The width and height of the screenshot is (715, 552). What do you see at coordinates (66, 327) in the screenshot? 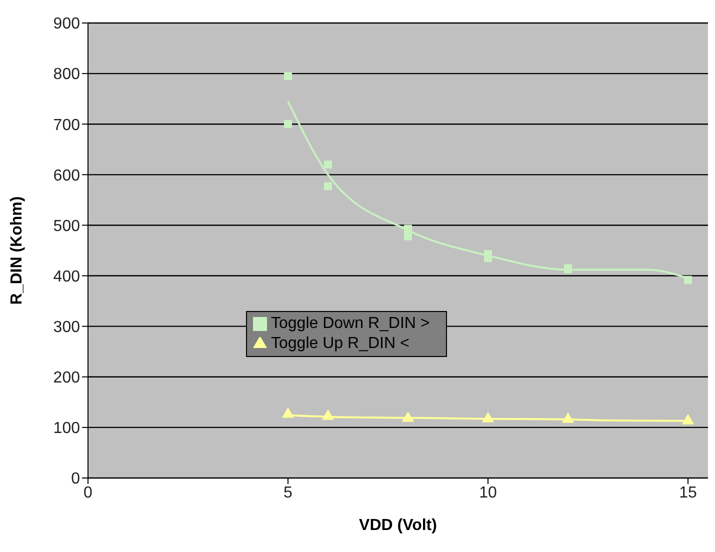
I see `y-tick-label: 300` at bounding box center [66, 327].